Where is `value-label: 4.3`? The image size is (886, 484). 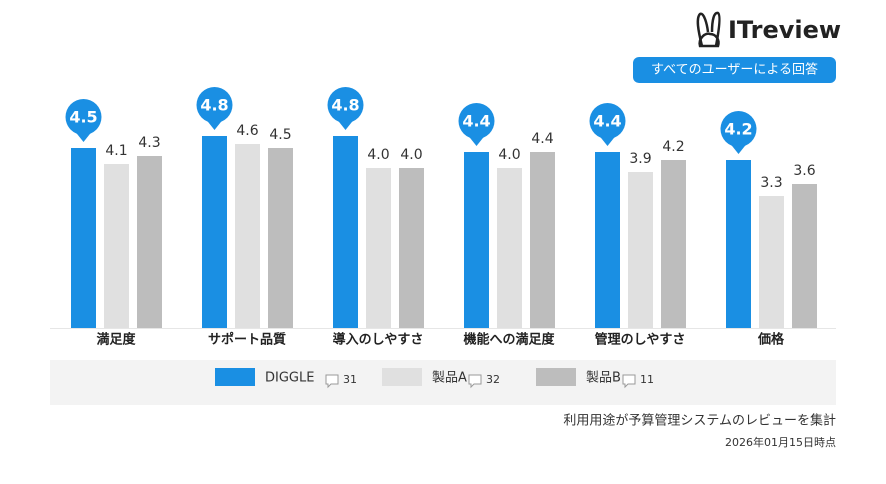 value-label: 4.3 is located at coordinates (149, 143).